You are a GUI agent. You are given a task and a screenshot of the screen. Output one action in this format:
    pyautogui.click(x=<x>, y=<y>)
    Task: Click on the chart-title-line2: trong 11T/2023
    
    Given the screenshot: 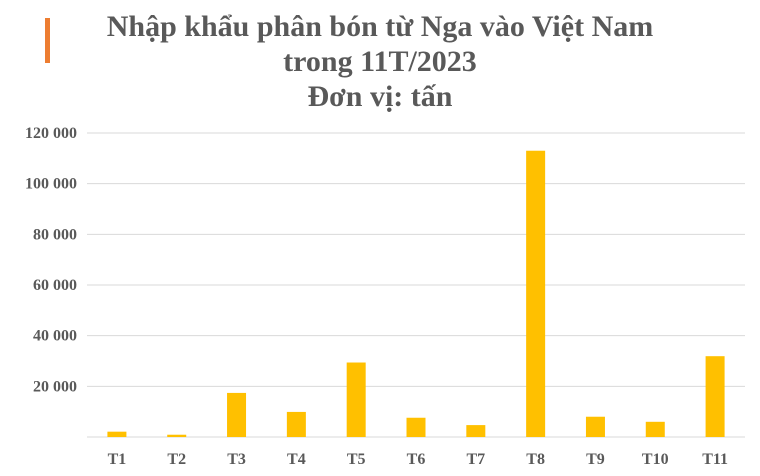 What is the action you would take?
    pyautogui.click(x=380, y=61)
    